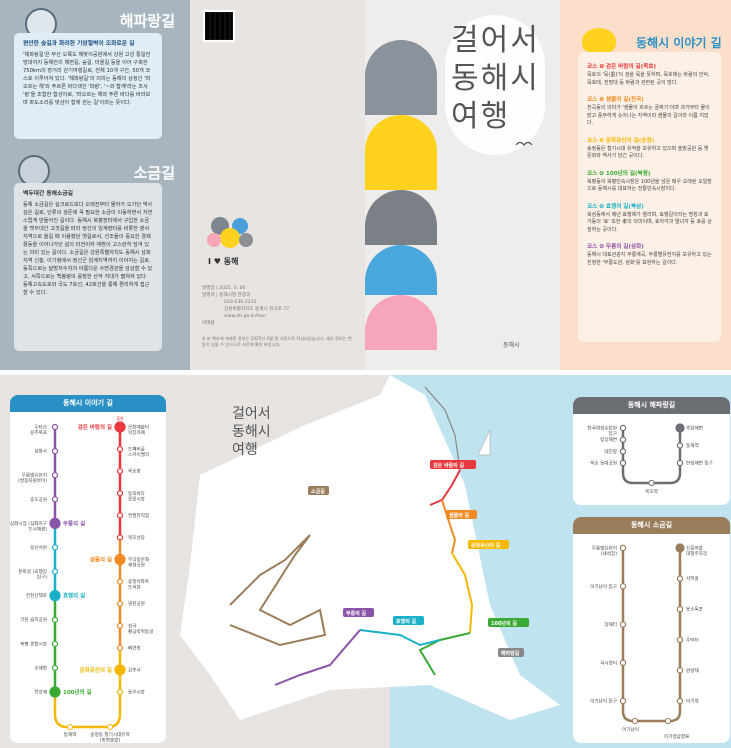 This screenshot has height=748, width=731. I want to click on title-cloud, so click(495, 85).